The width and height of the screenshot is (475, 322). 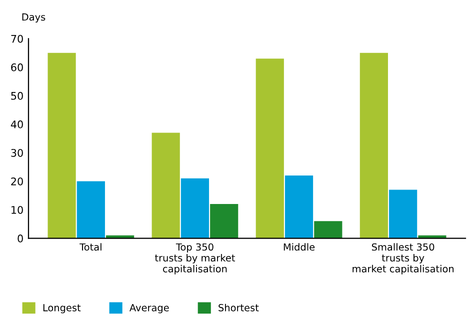 I want to click on y-tick-label: 60, so click(x=17, y=67).